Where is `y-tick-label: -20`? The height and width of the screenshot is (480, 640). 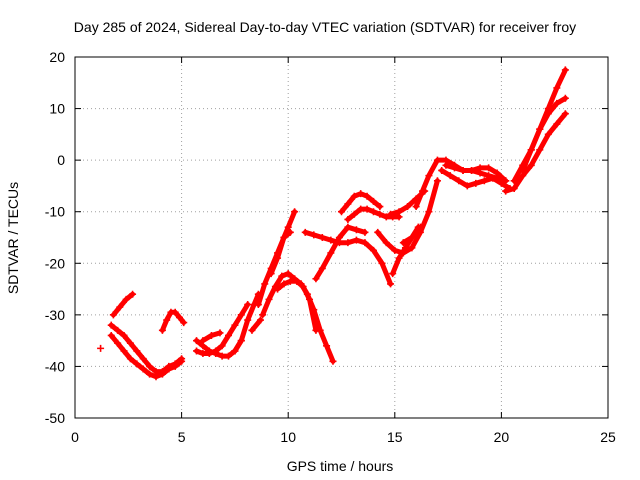 y-tick-label: -20 is located at coordinates (55, 263).